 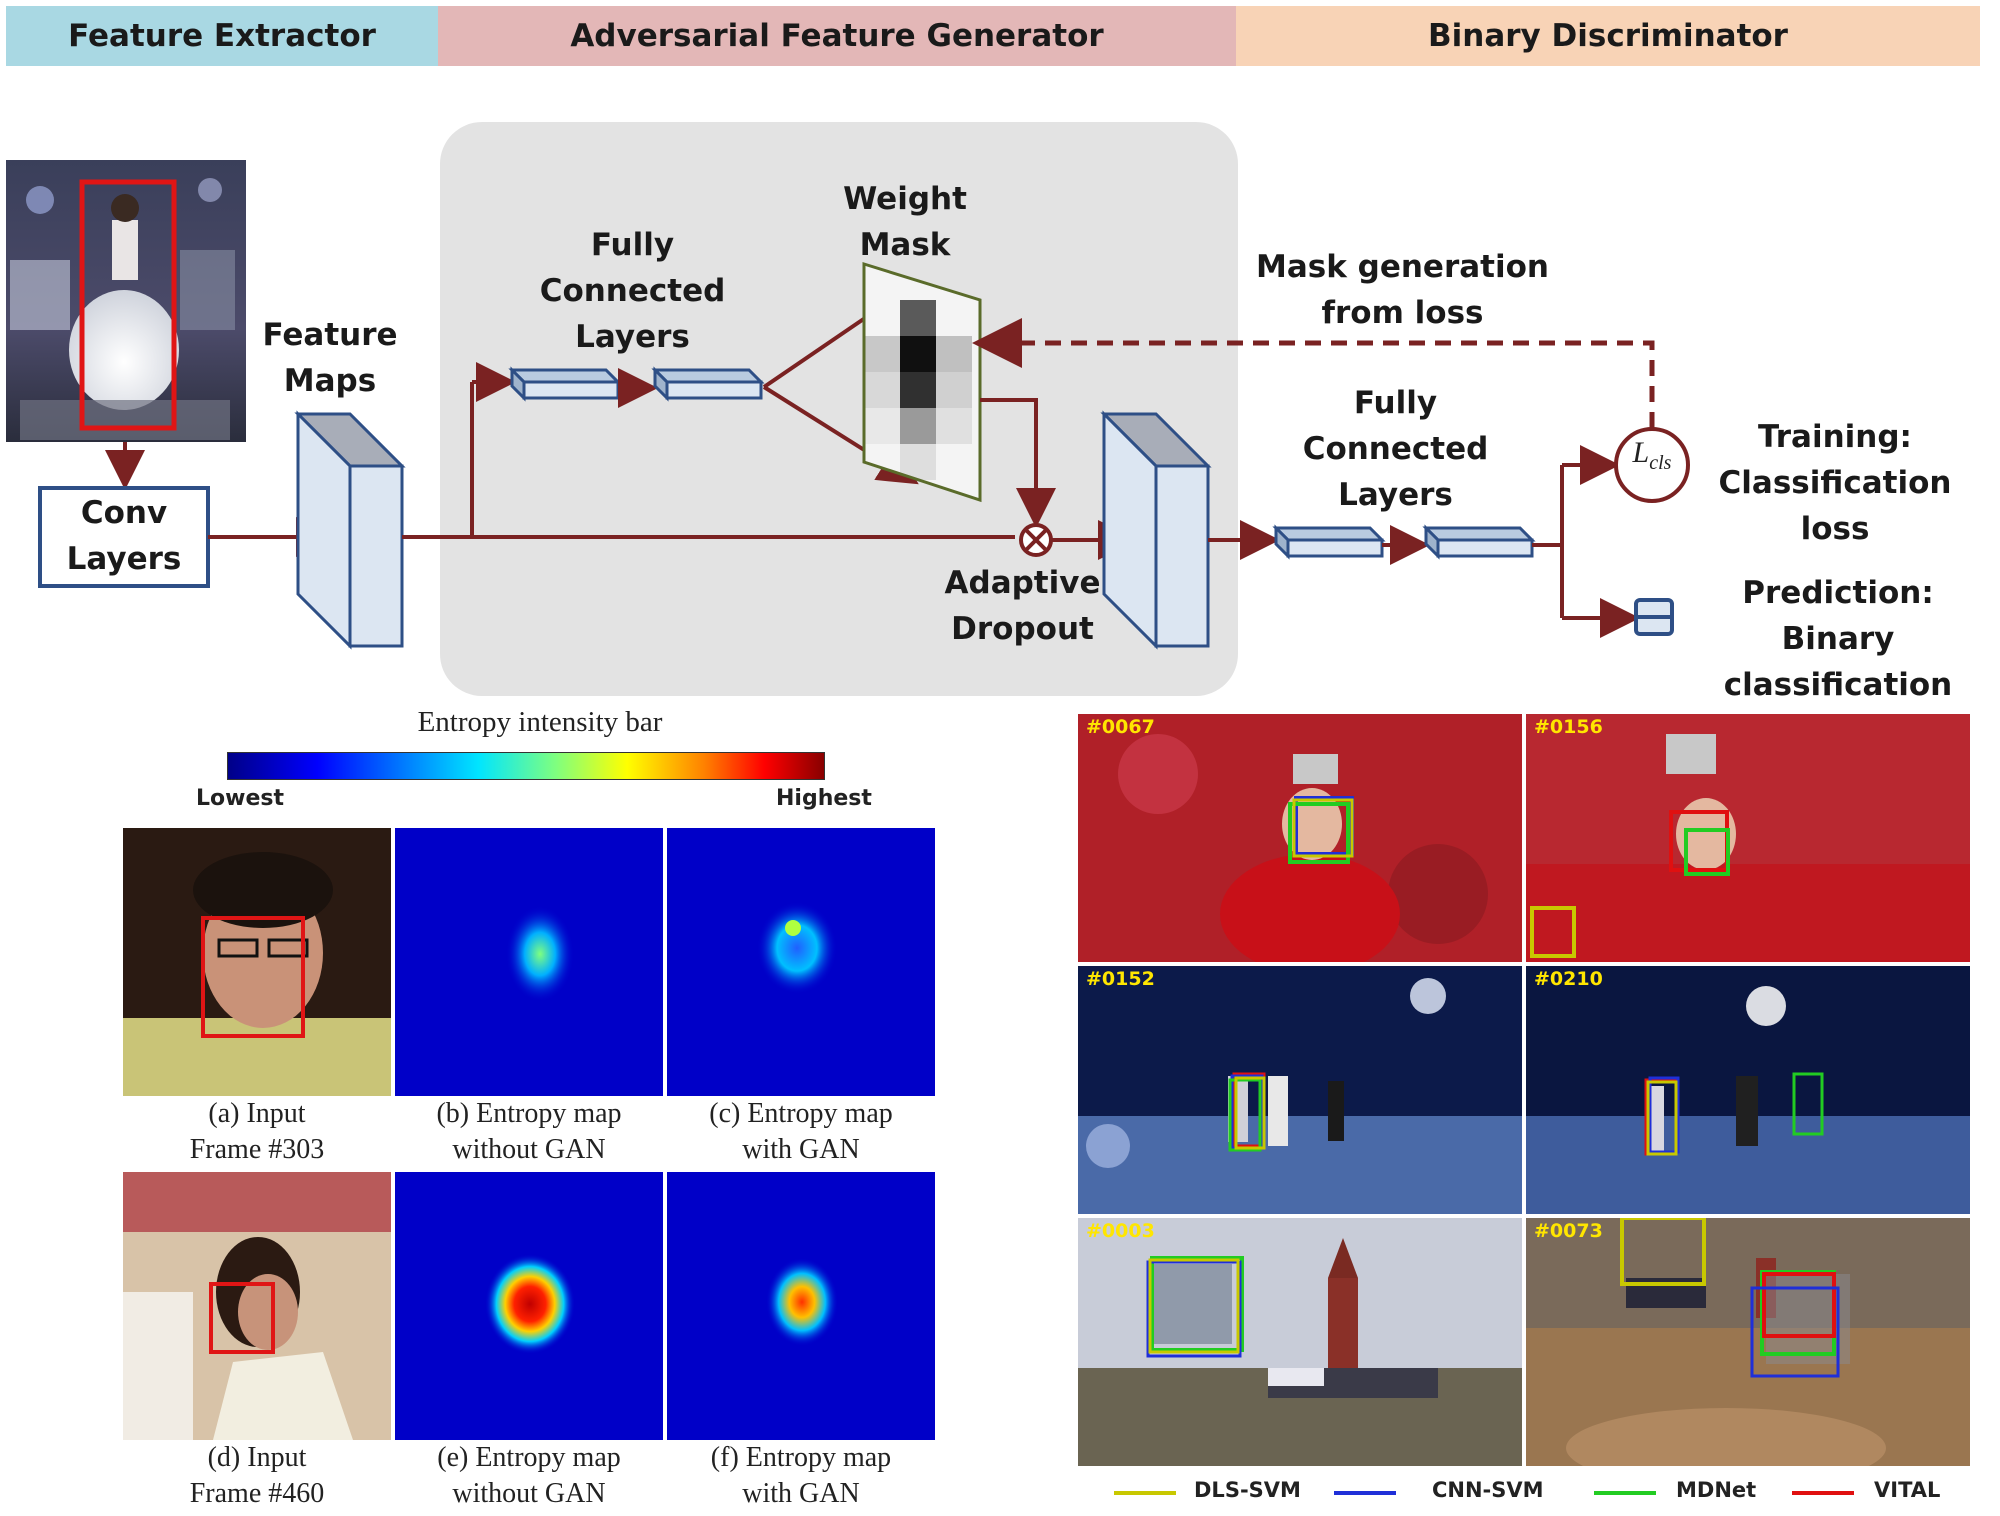 What do you see at coordinates (1568, 727) in the screenshot?
I see `frame-id-0156: #0156` at bounding box center [1568, 727].